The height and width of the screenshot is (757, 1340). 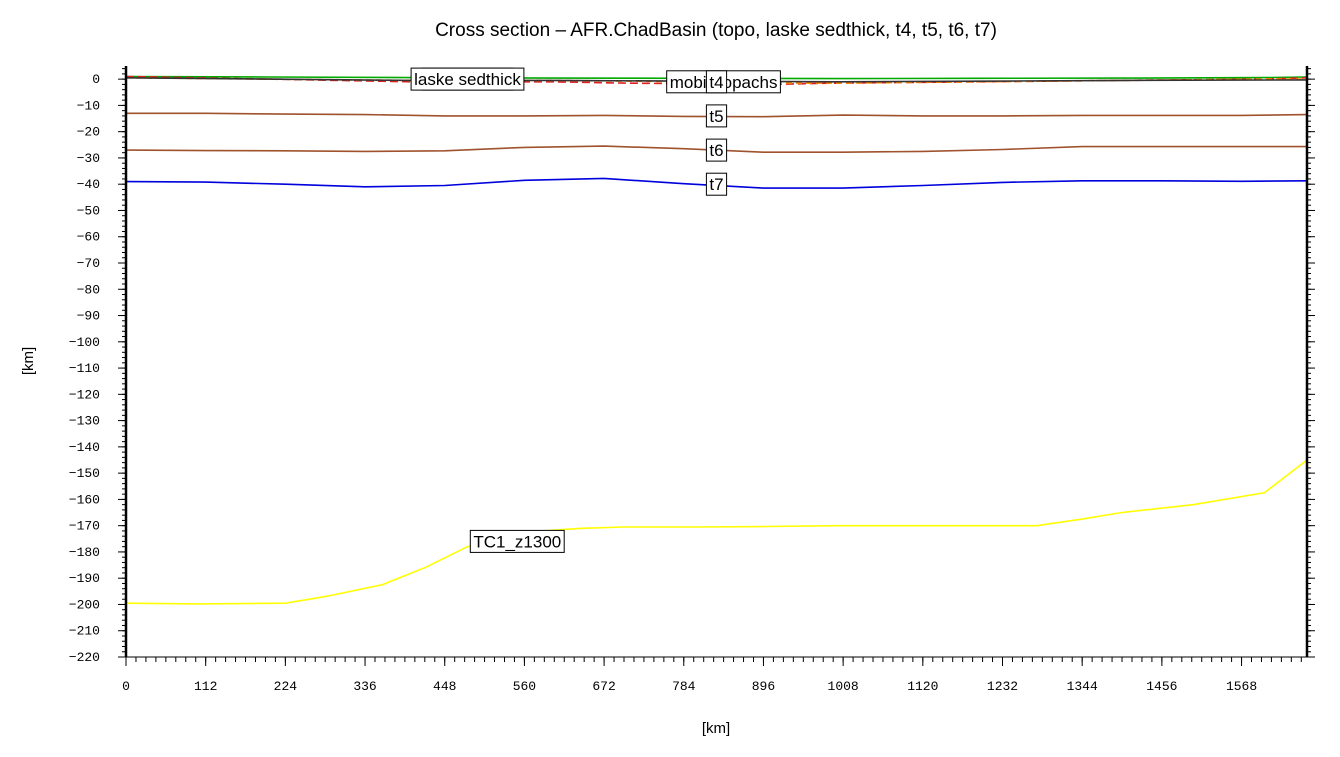 I want to click on x-tick-label: 672, so click(x=603, y=686).